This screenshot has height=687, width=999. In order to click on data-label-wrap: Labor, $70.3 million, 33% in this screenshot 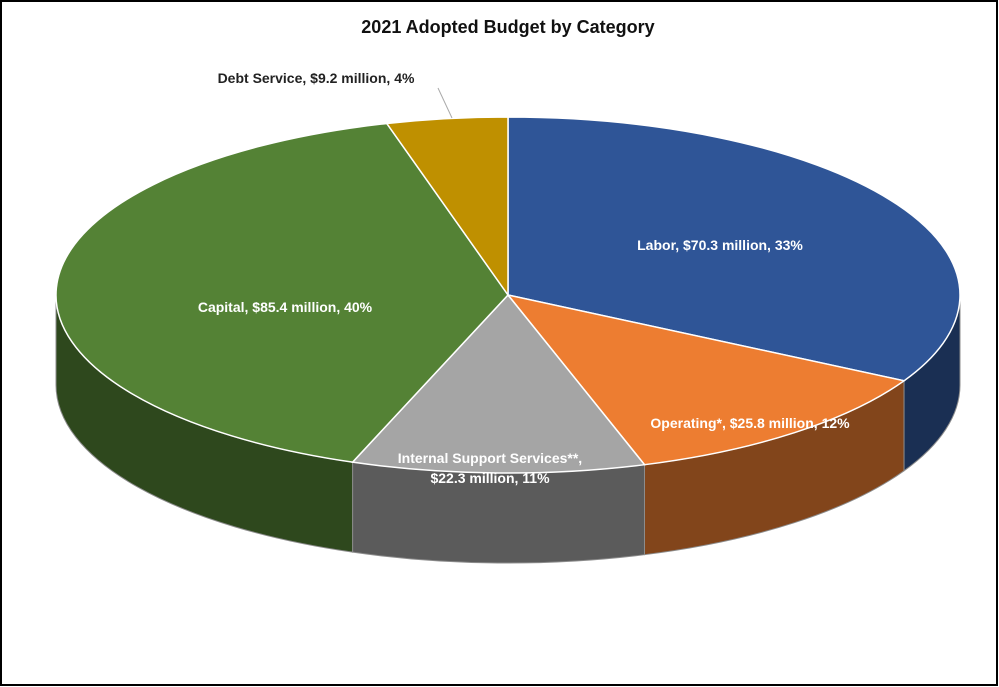, I will do `click(720, 245)`.